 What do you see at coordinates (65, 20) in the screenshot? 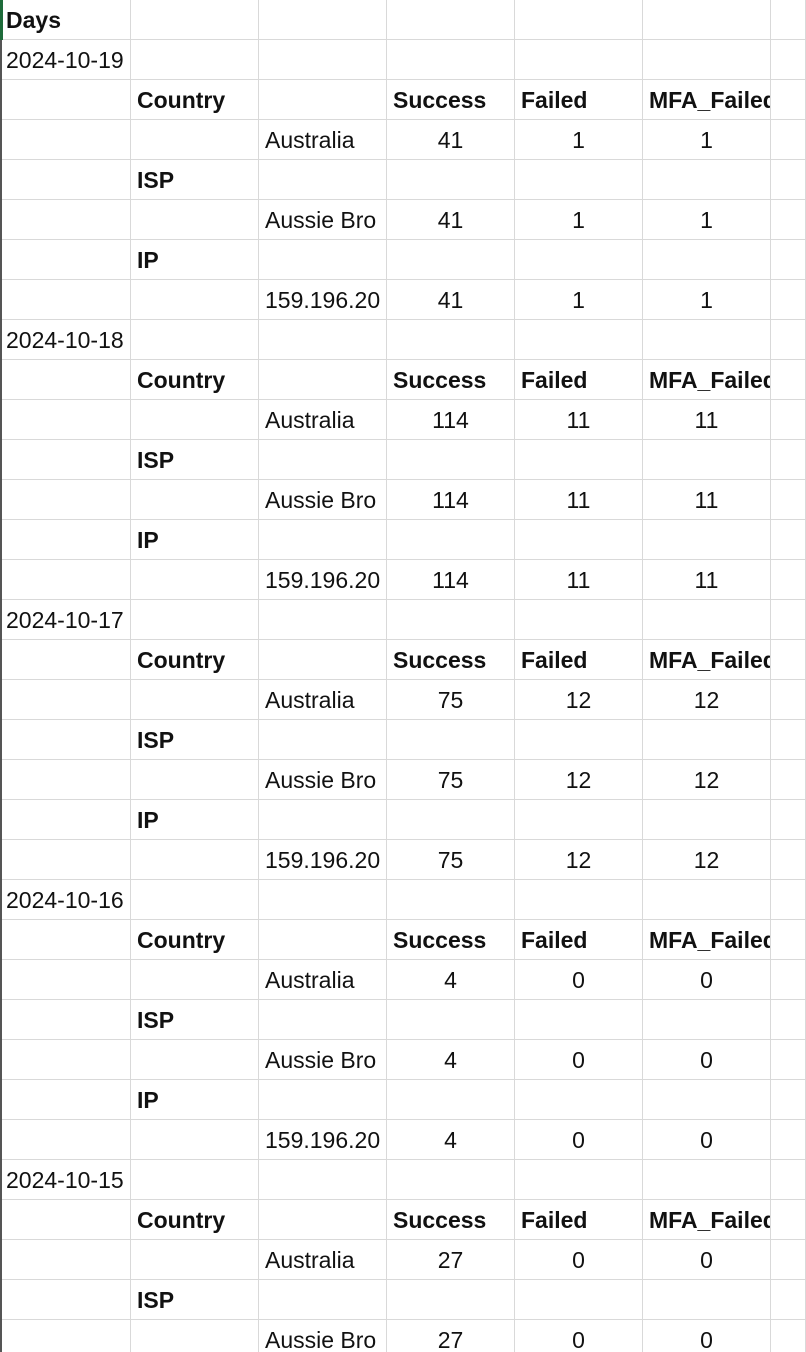
I see `cell-text: Days` at bounding box center [65, 20].